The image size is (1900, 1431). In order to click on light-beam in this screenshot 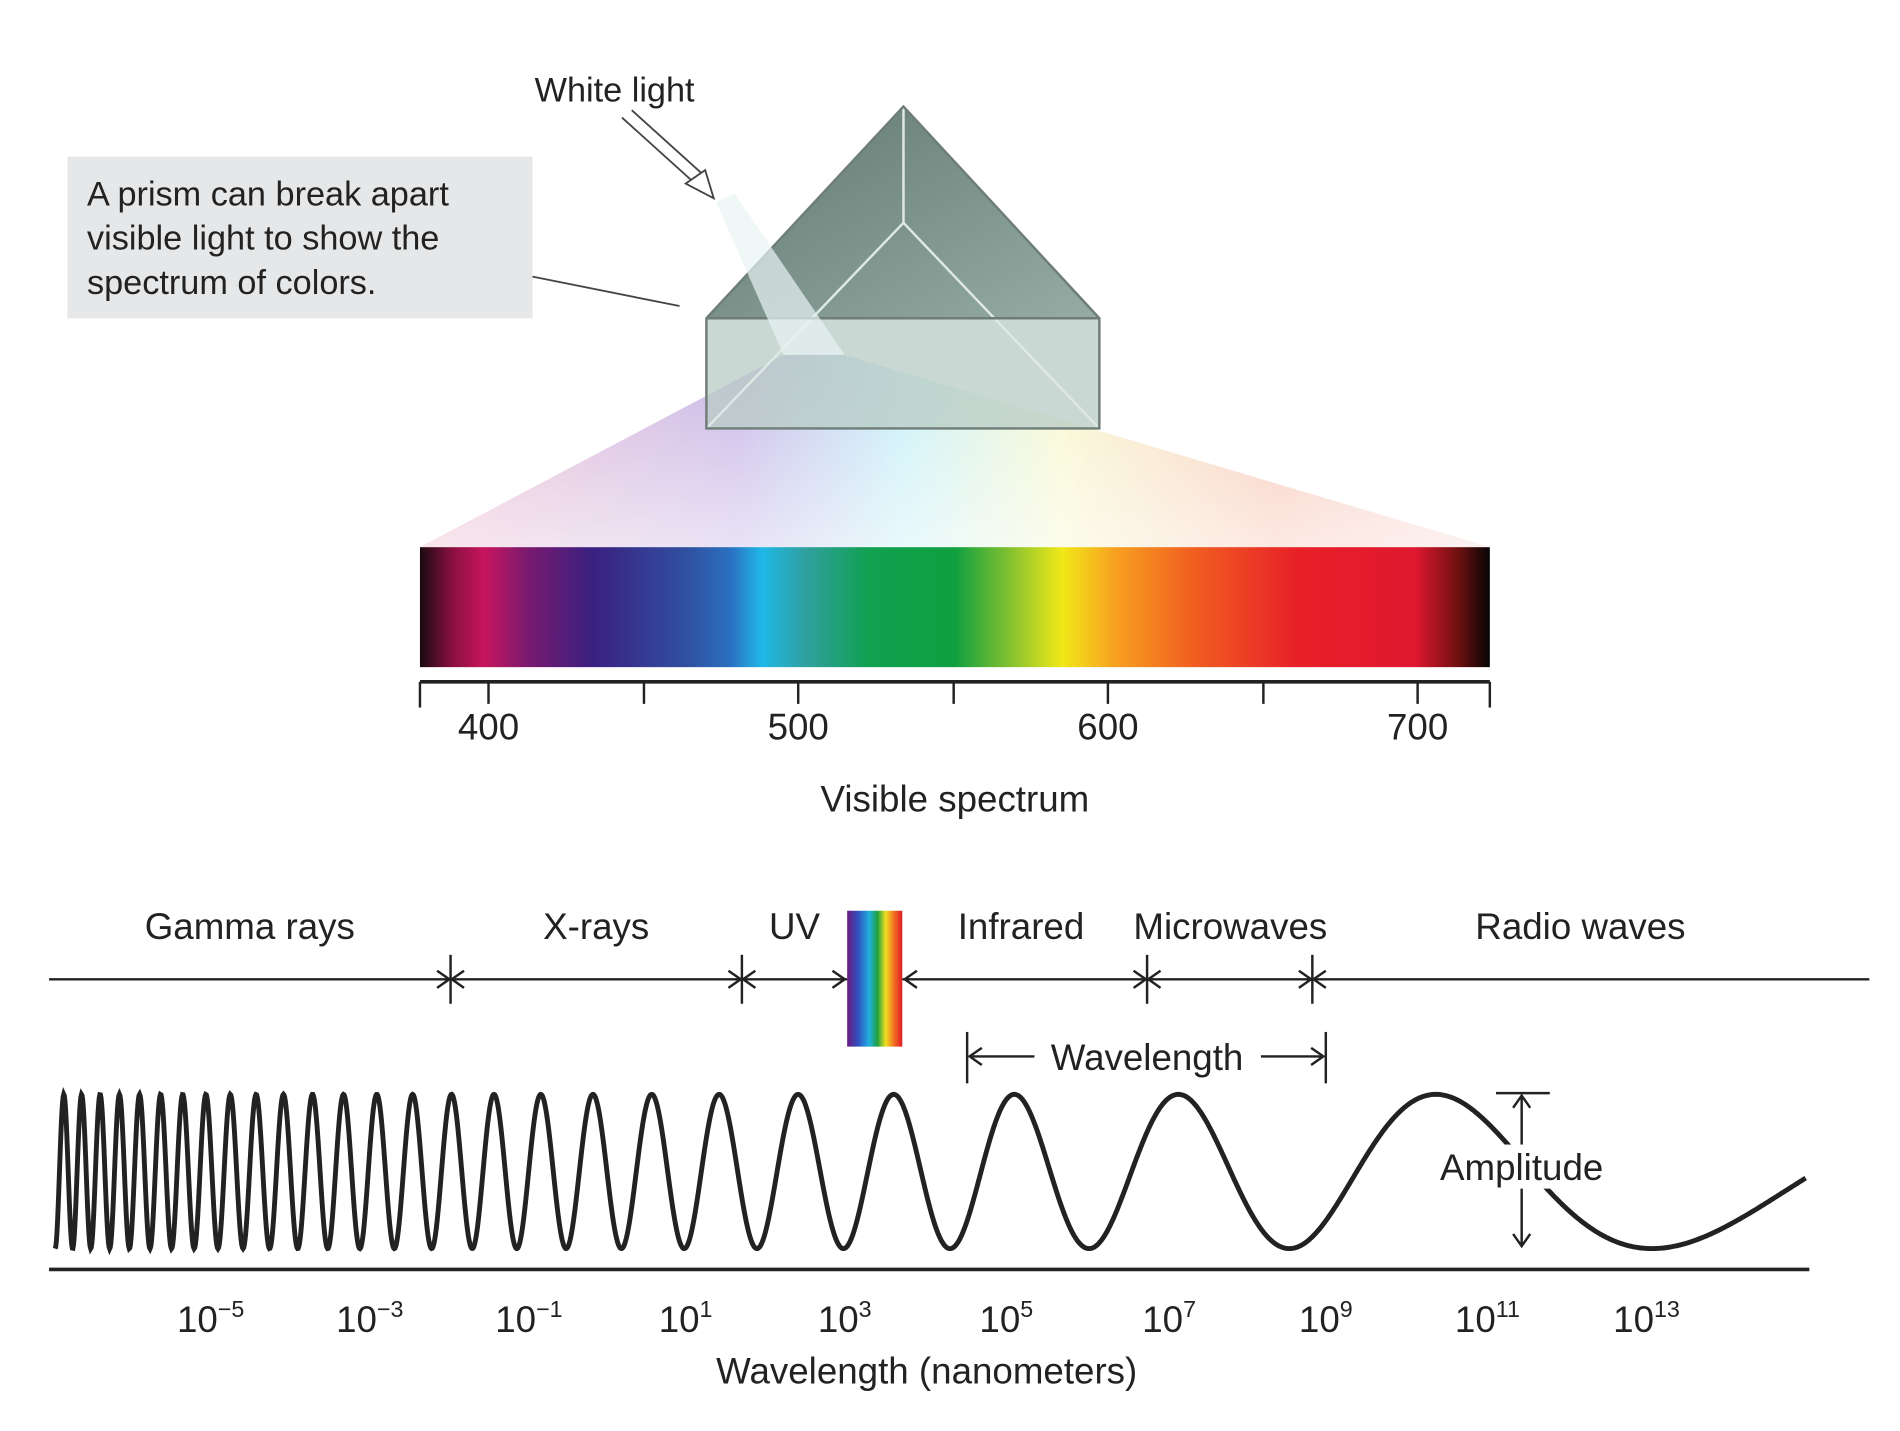, I will do `click(780, 274)`.